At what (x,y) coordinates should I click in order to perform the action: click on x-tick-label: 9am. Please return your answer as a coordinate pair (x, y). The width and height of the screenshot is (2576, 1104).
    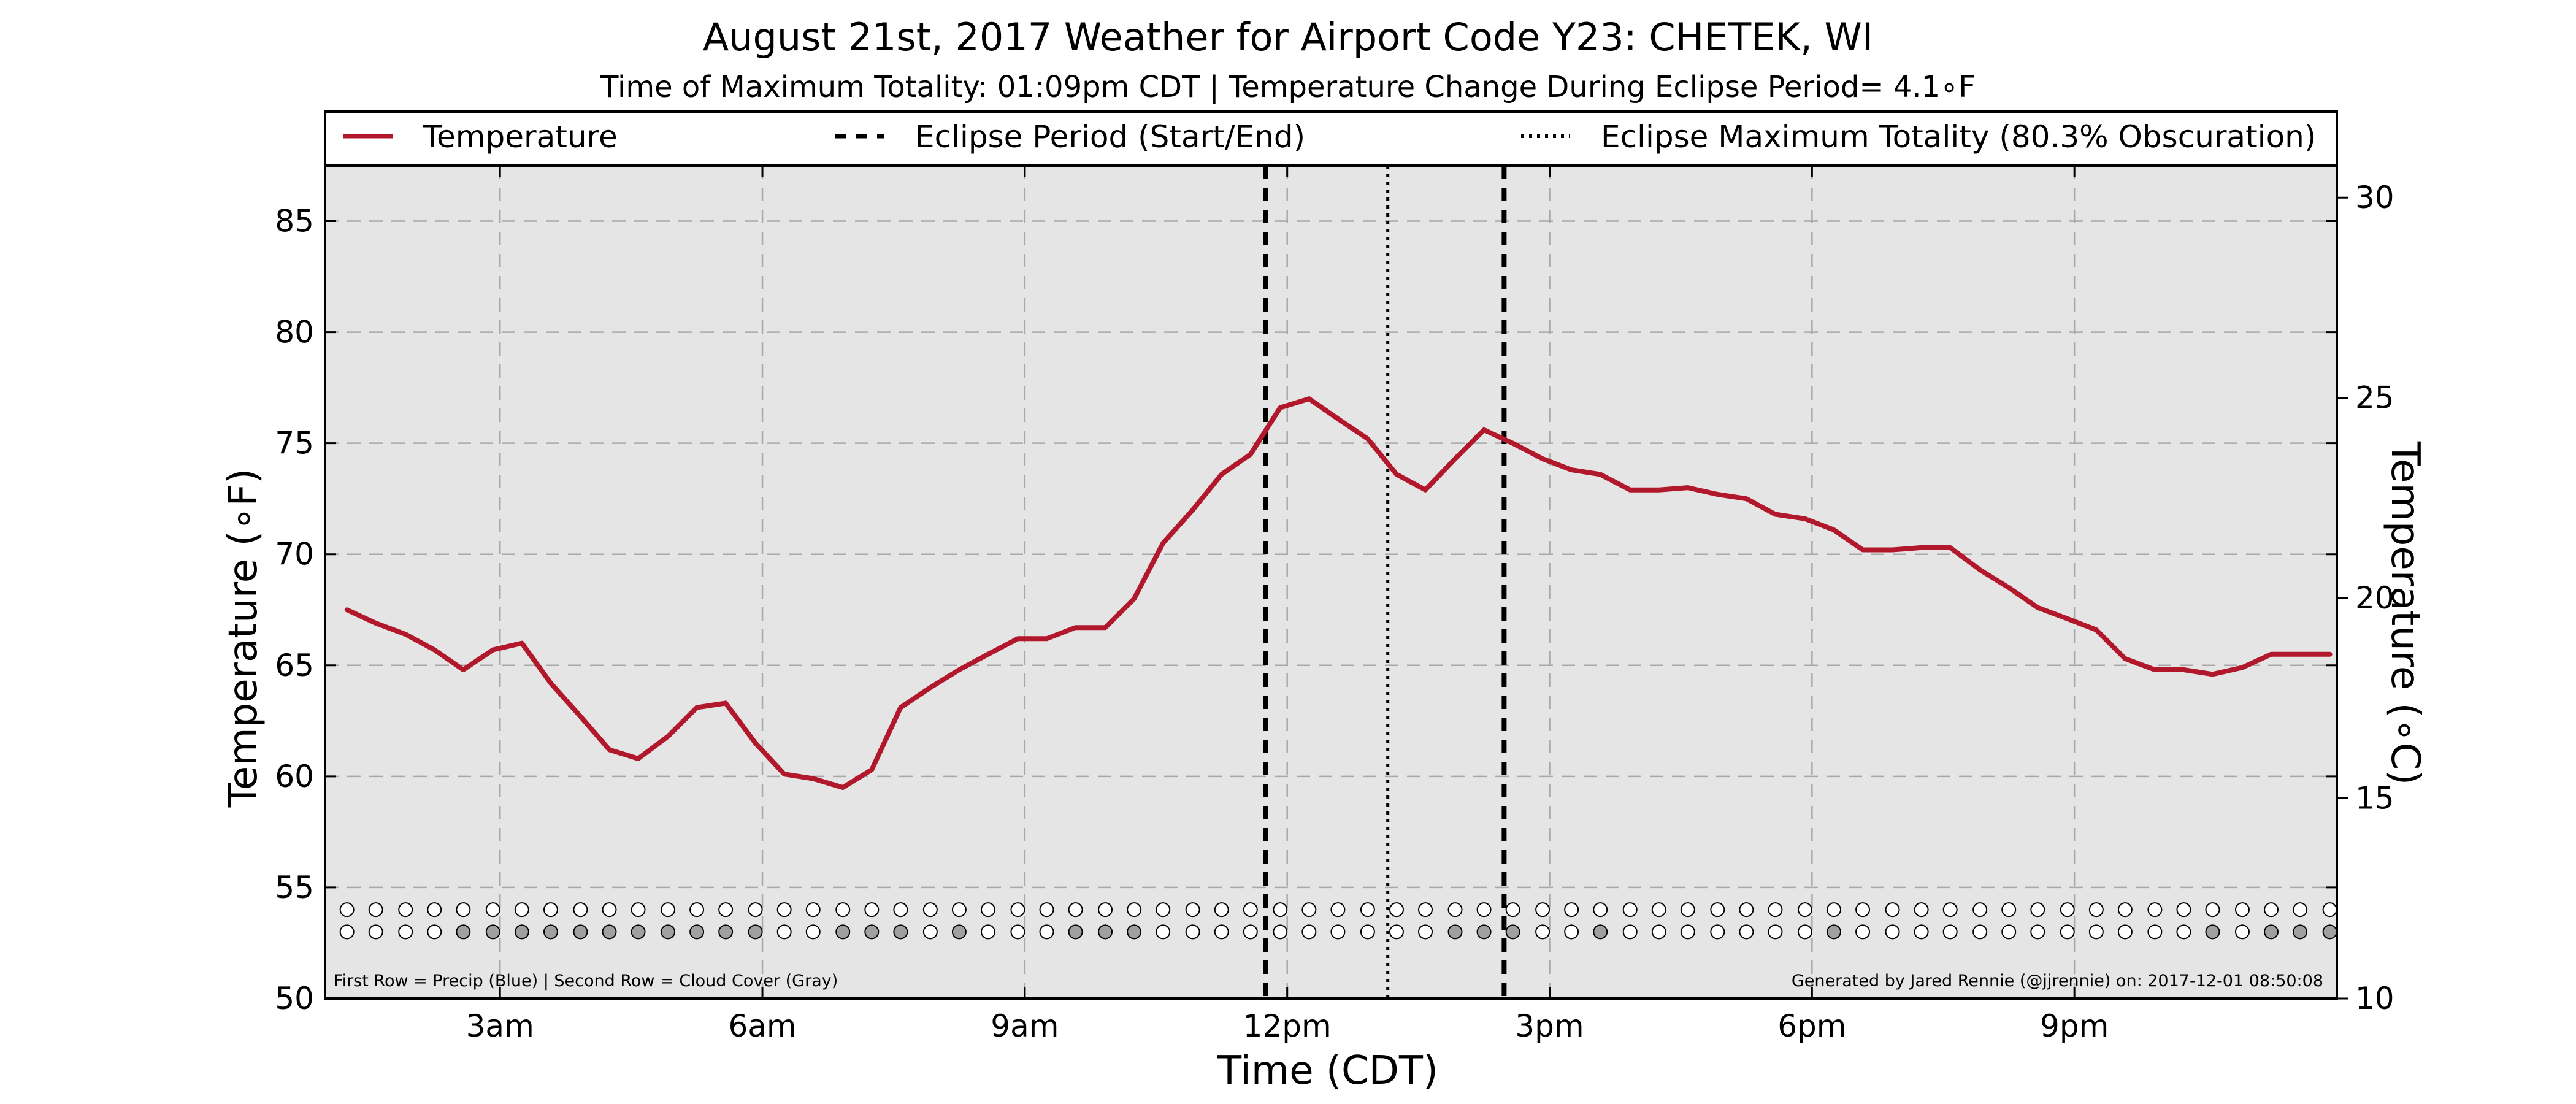
    Looking at the image, I should click on (1025, 1026).